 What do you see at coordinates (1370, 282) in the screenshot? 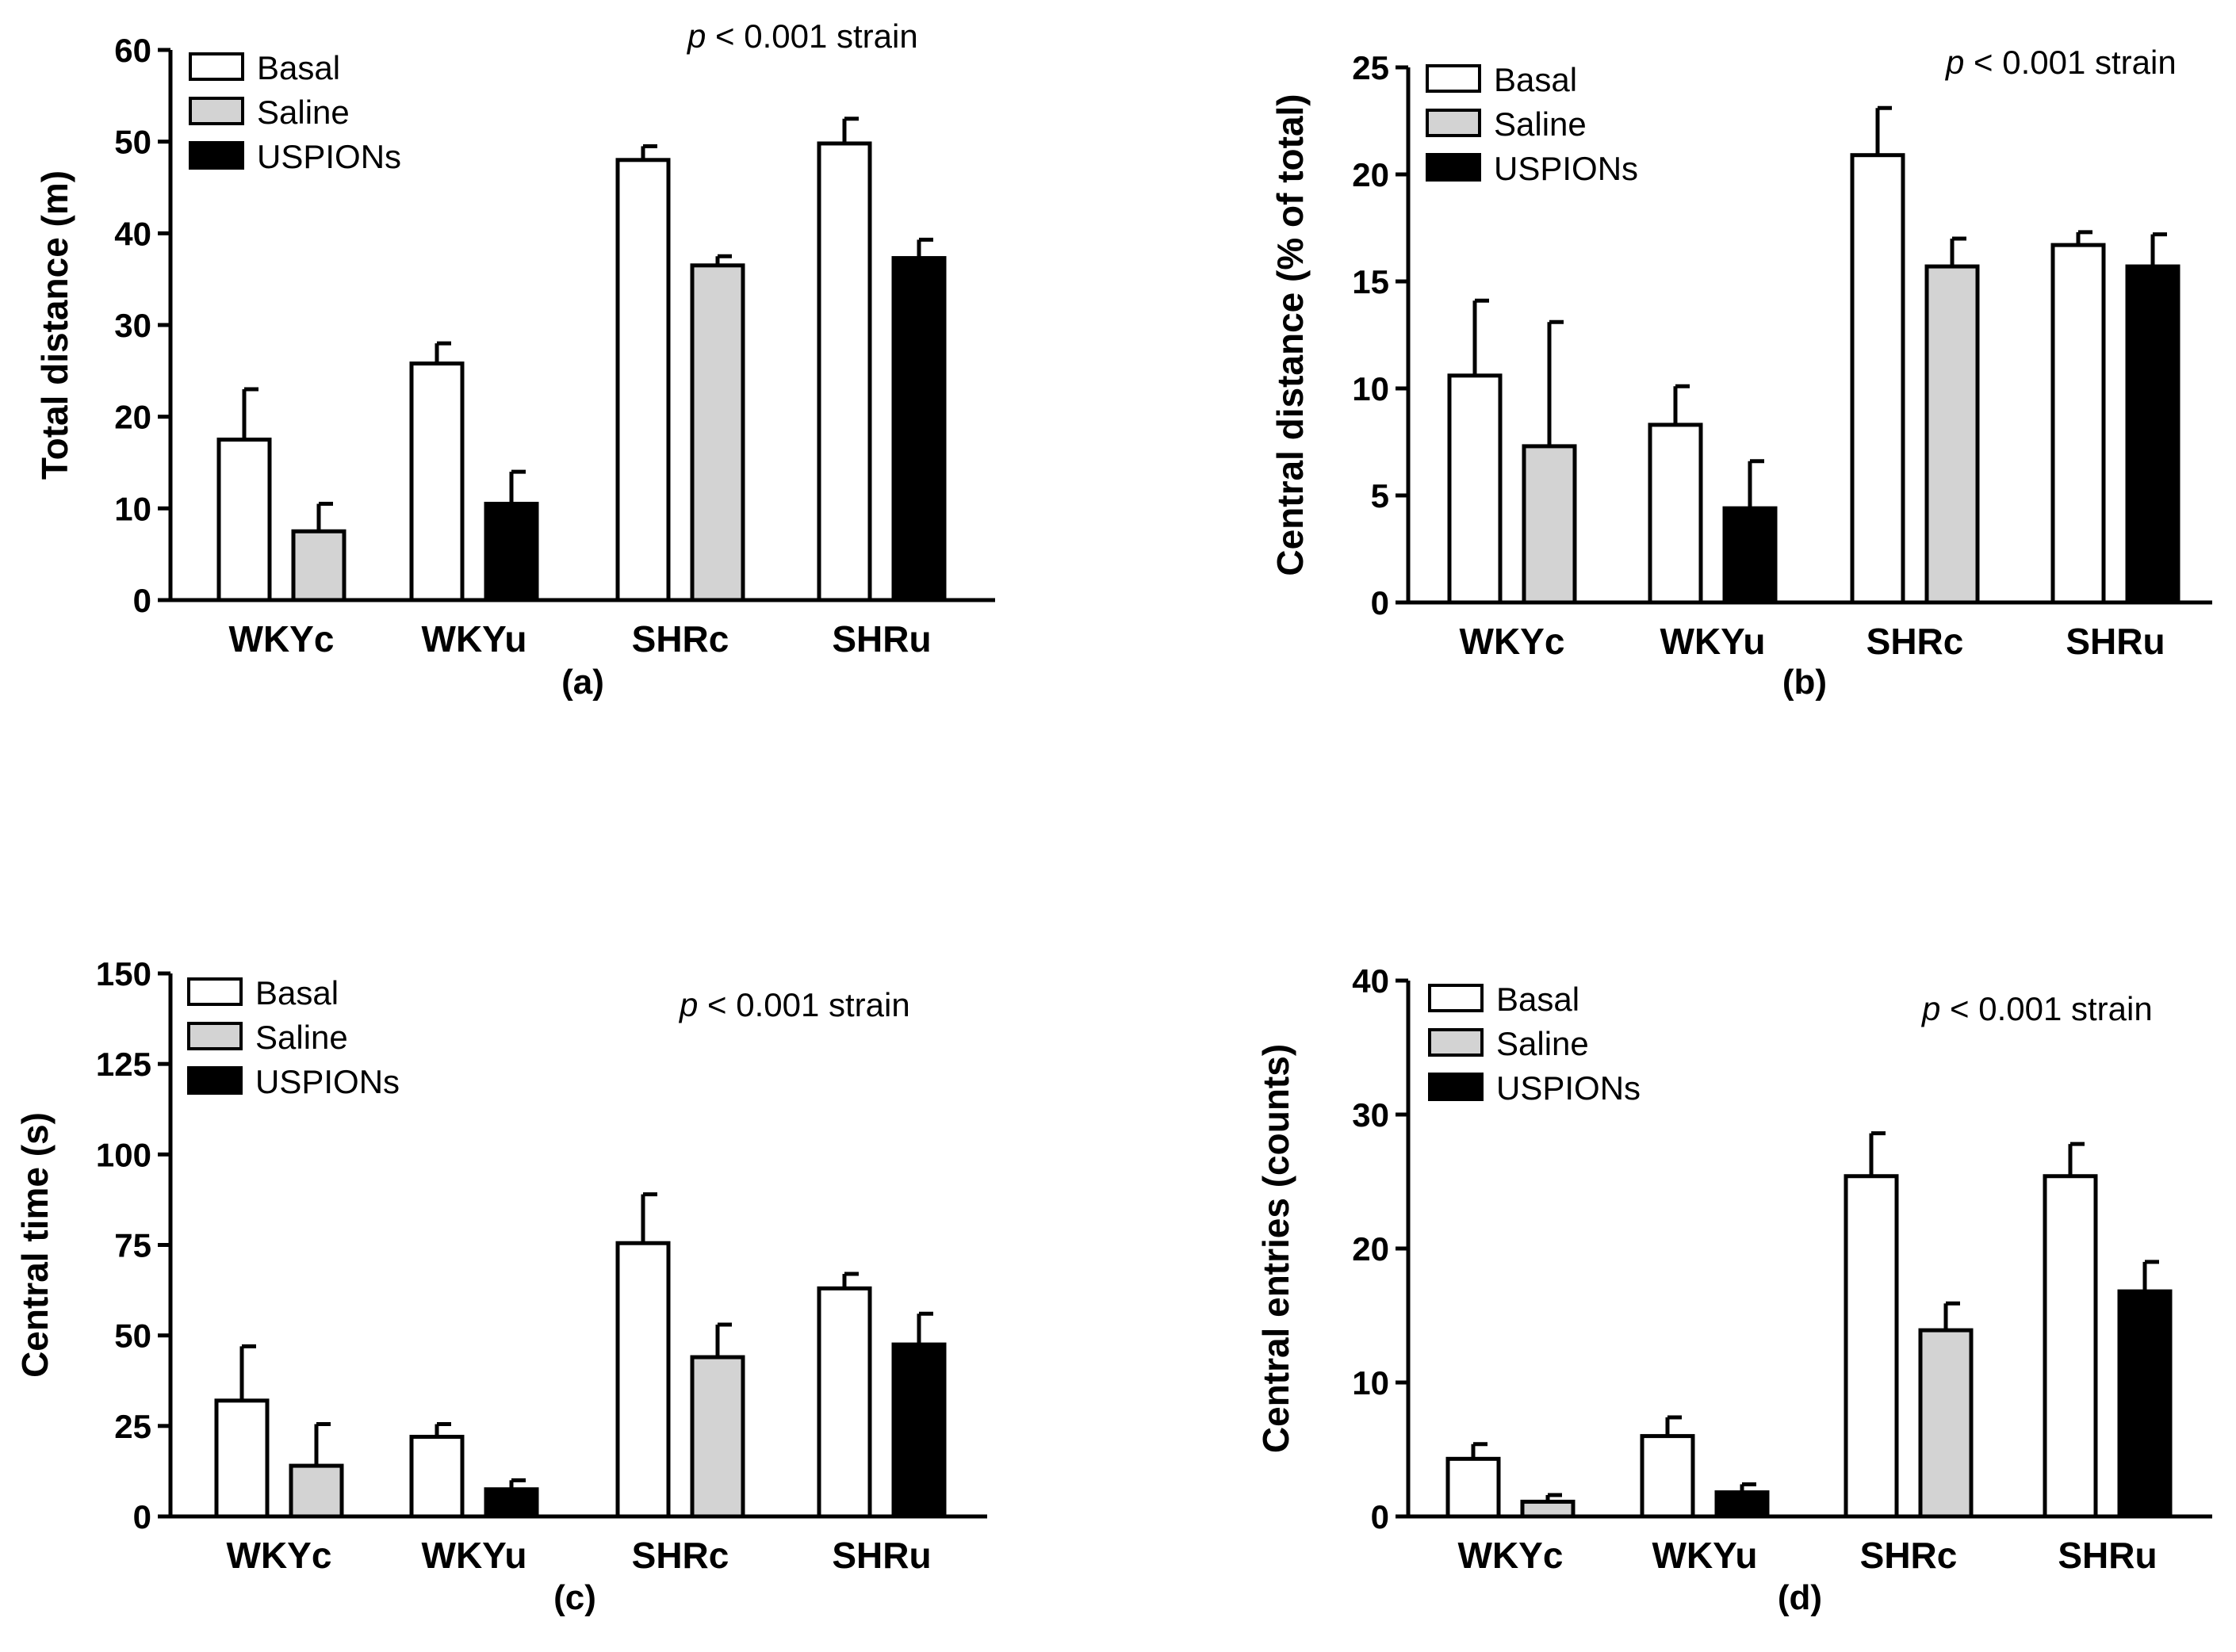
I see `y-tick-label: 15` at bounding box center [1370, 282].